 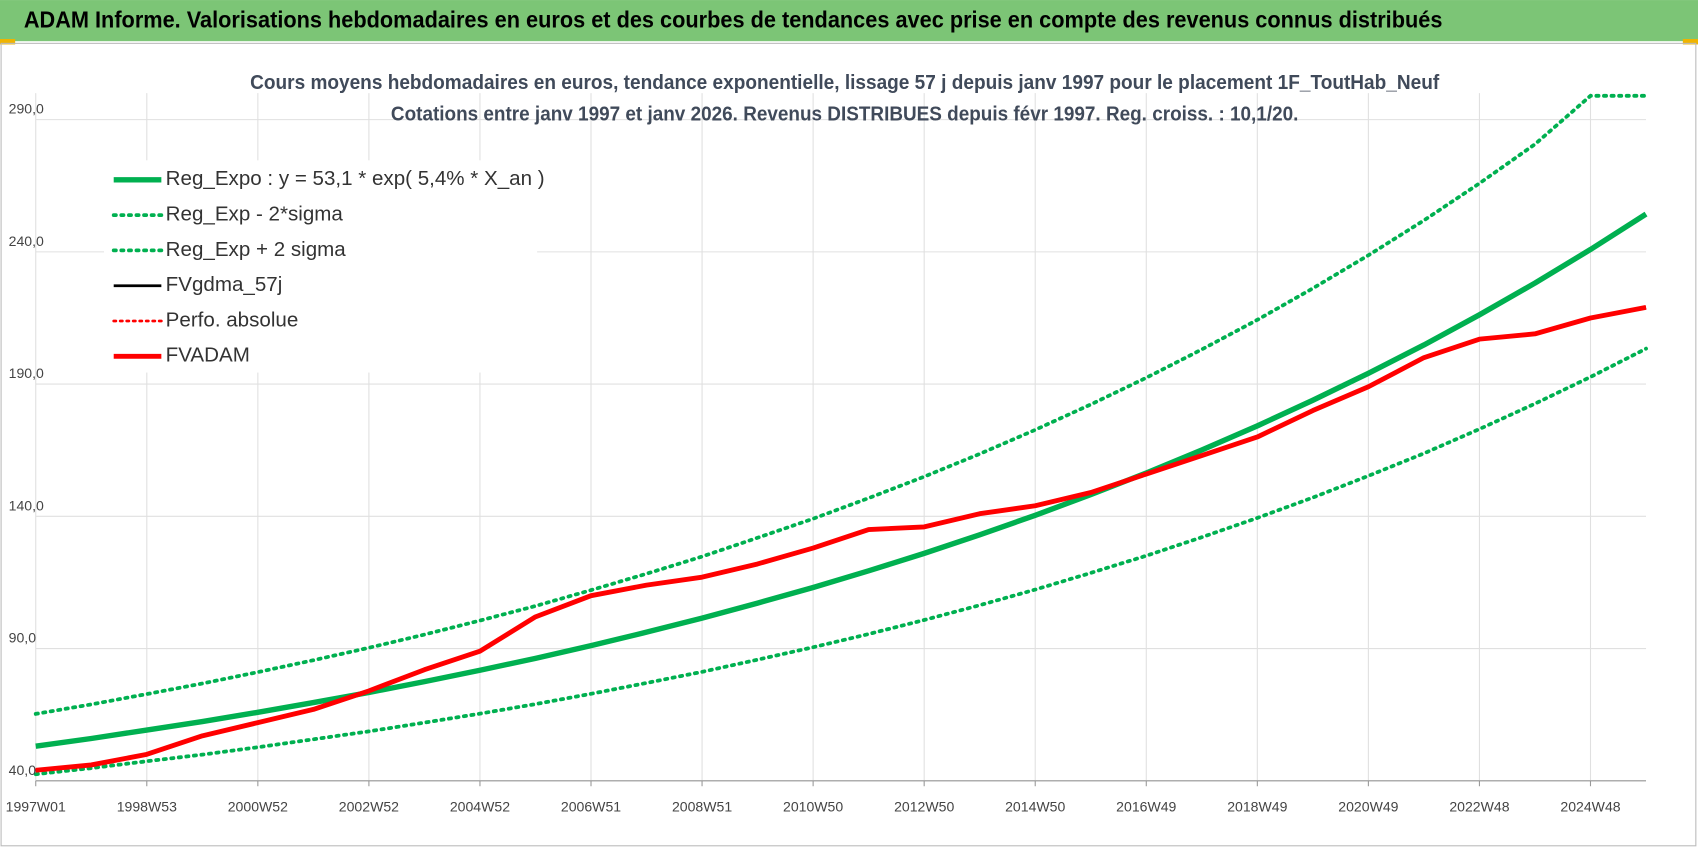 I want to click on legend-bg, so click(x=320, y=266).